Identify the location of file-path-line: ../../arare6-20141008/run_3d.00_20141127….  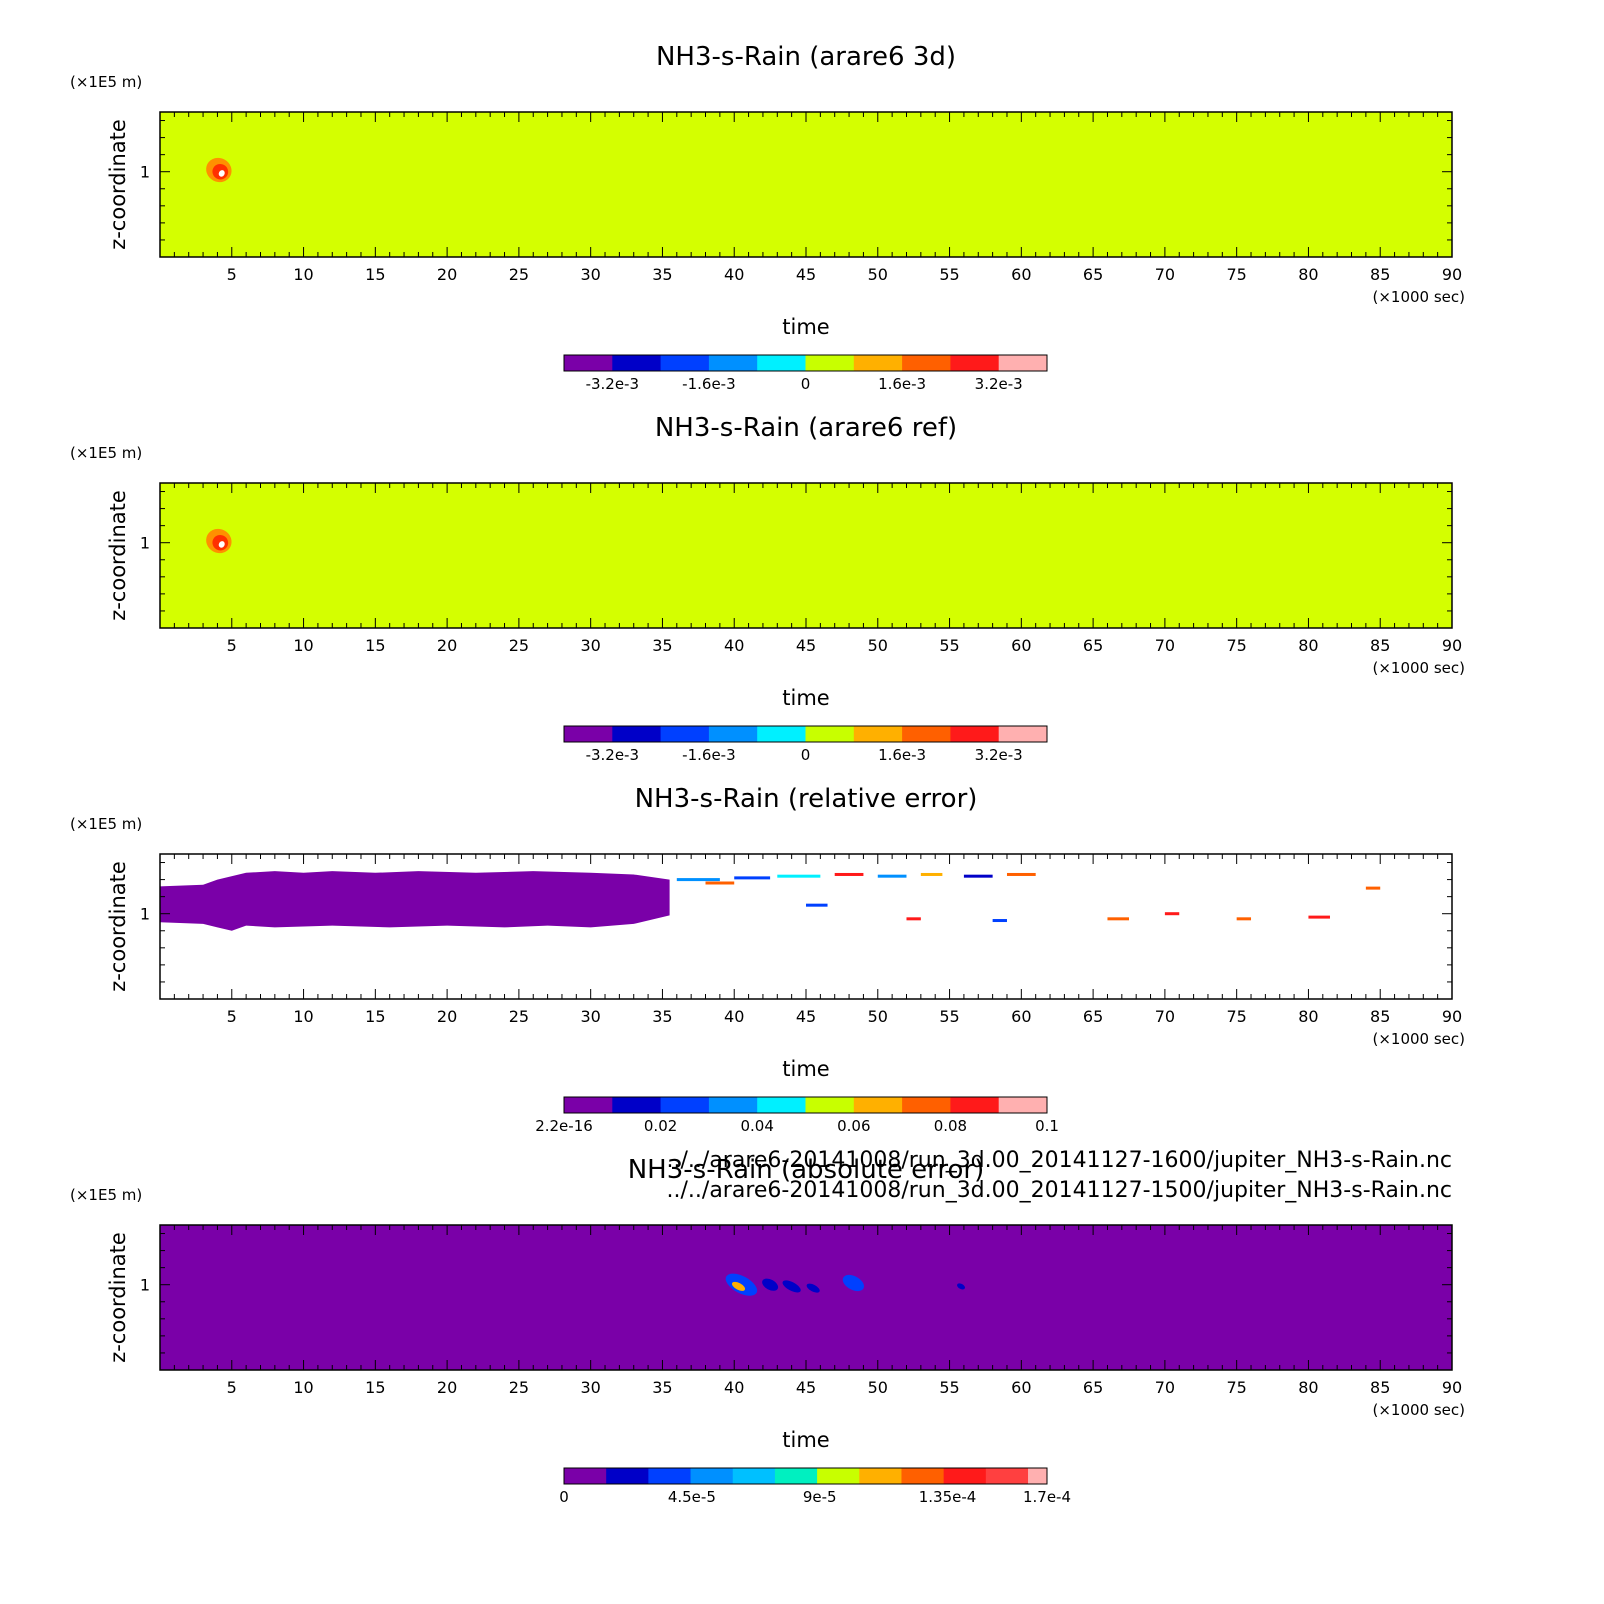
(1059, 1190).